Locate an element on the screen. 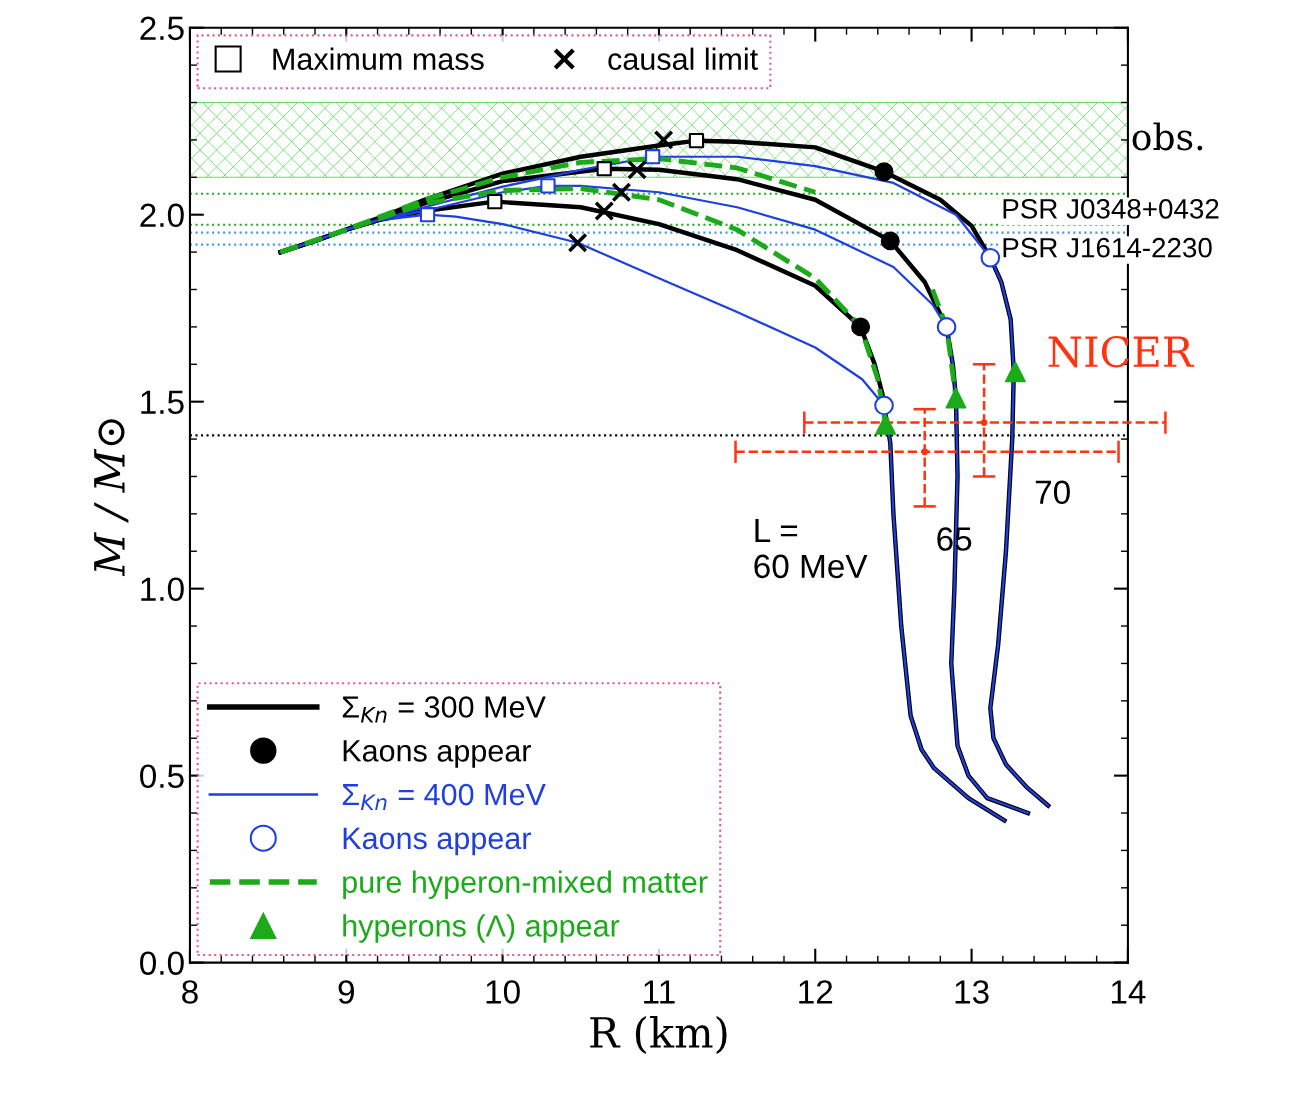  y-tick-label: 2.5 is located at coordinates (162, 28).